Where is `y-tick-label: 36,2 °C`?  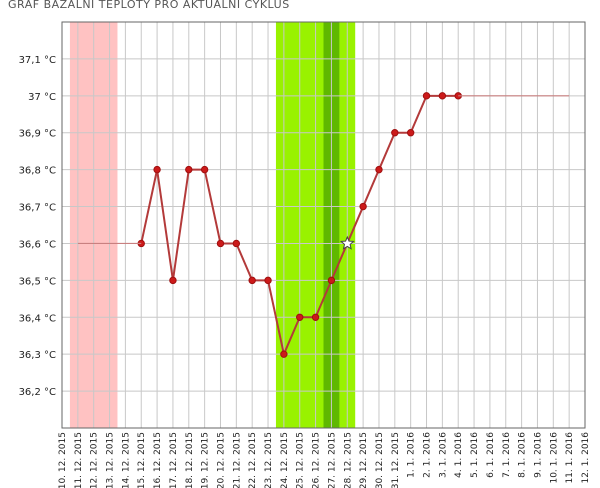
y-tick-label: 36,2 °C is located at coordinates (37, 392).